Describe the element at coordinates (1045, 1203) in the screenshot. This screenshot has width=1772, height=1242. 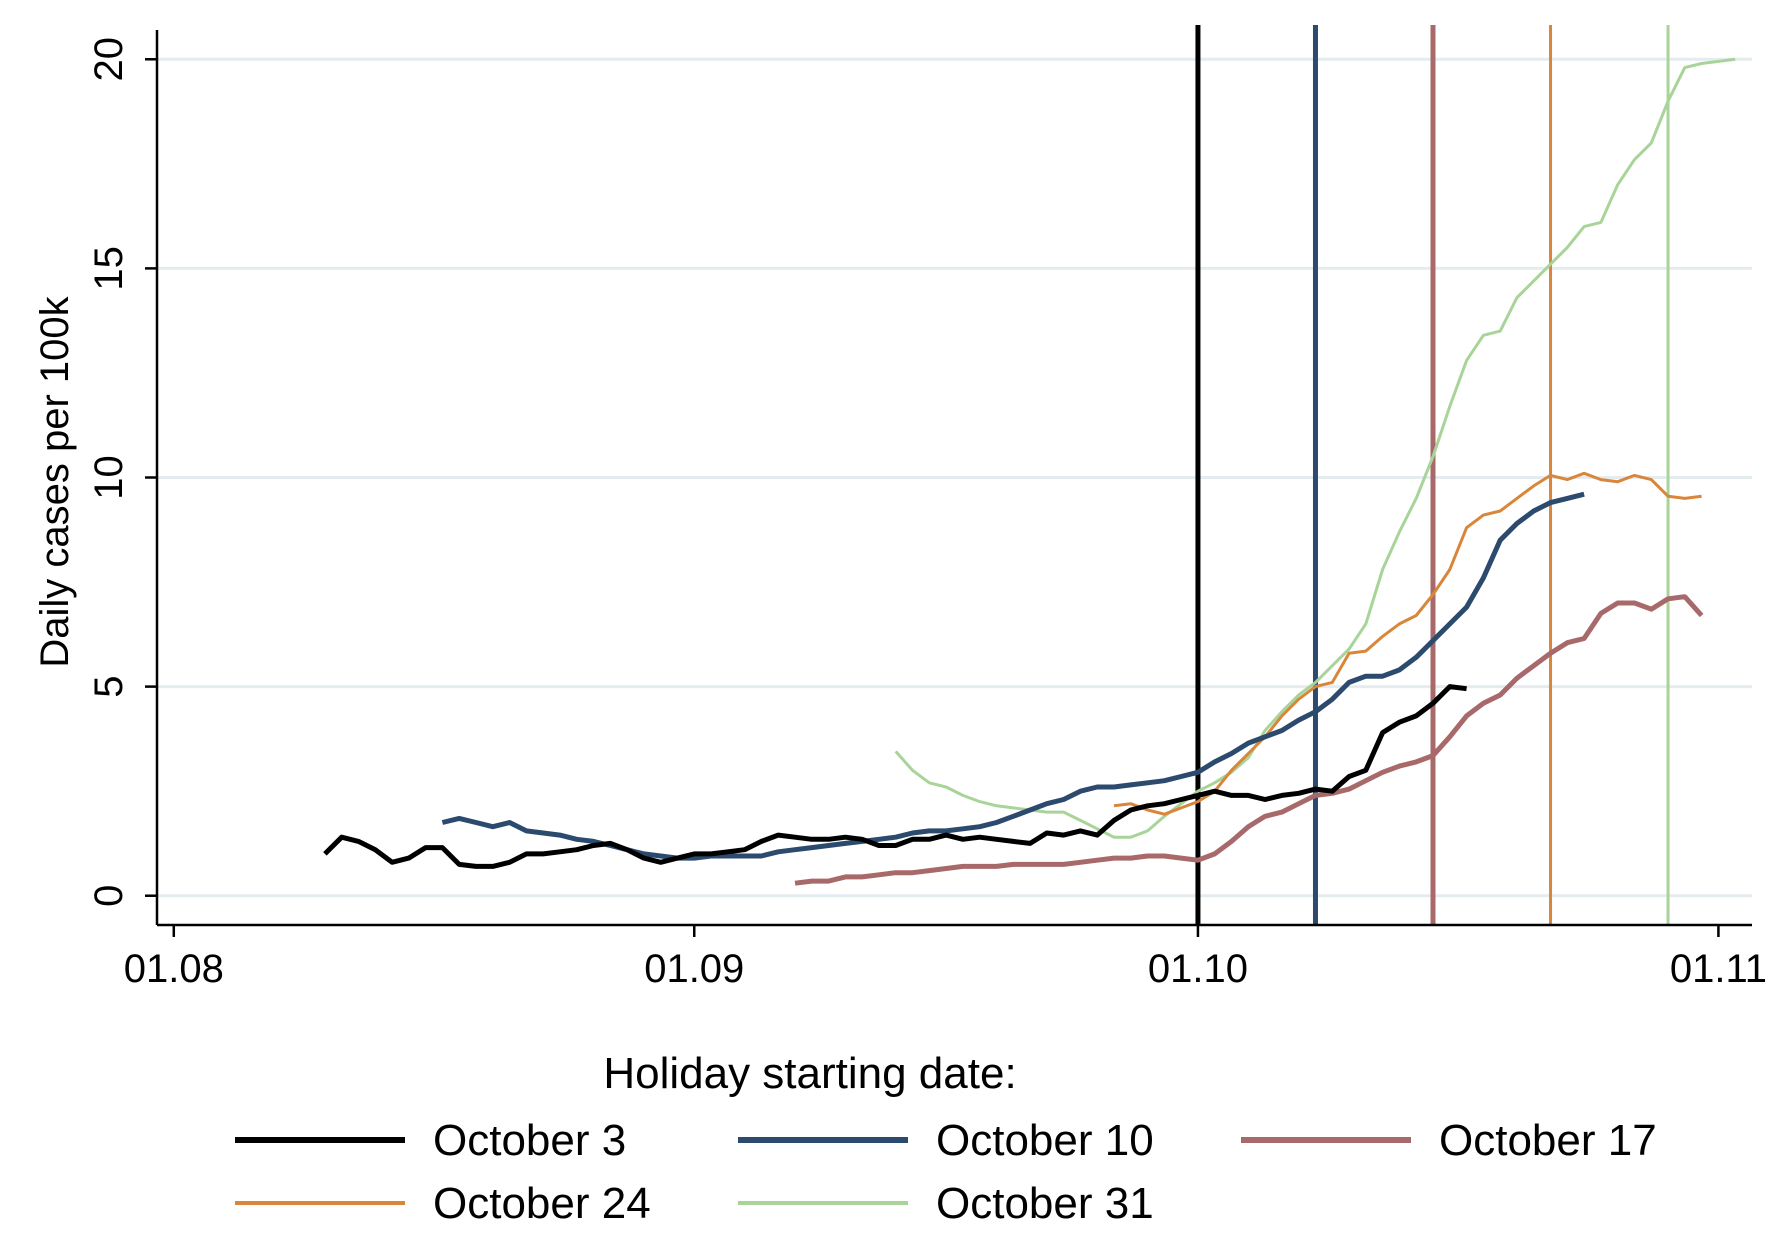
I see `legend-label: October 31` at that location.